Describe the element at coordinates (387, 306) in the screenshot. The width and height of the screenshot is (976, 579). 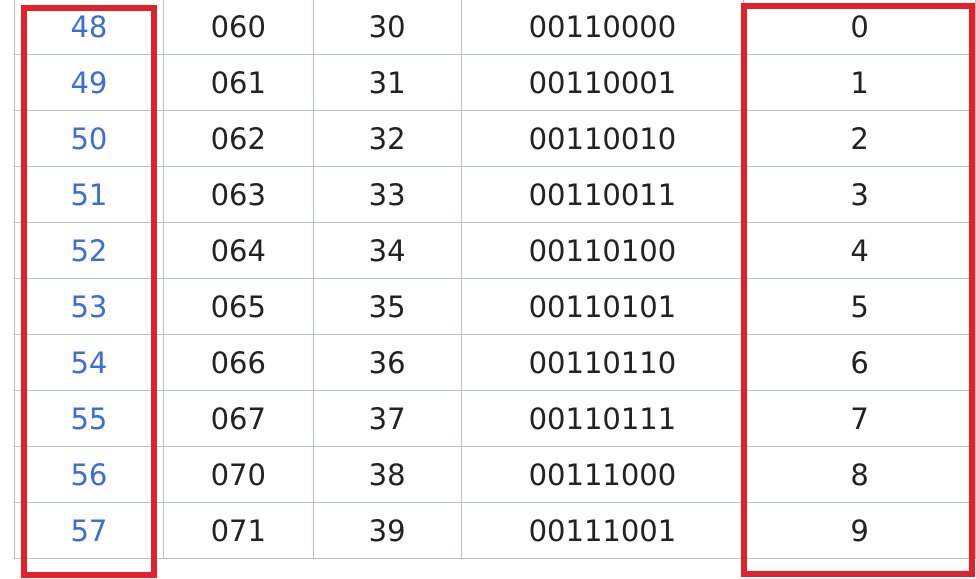
I see `hex-cell: 35` at that location.